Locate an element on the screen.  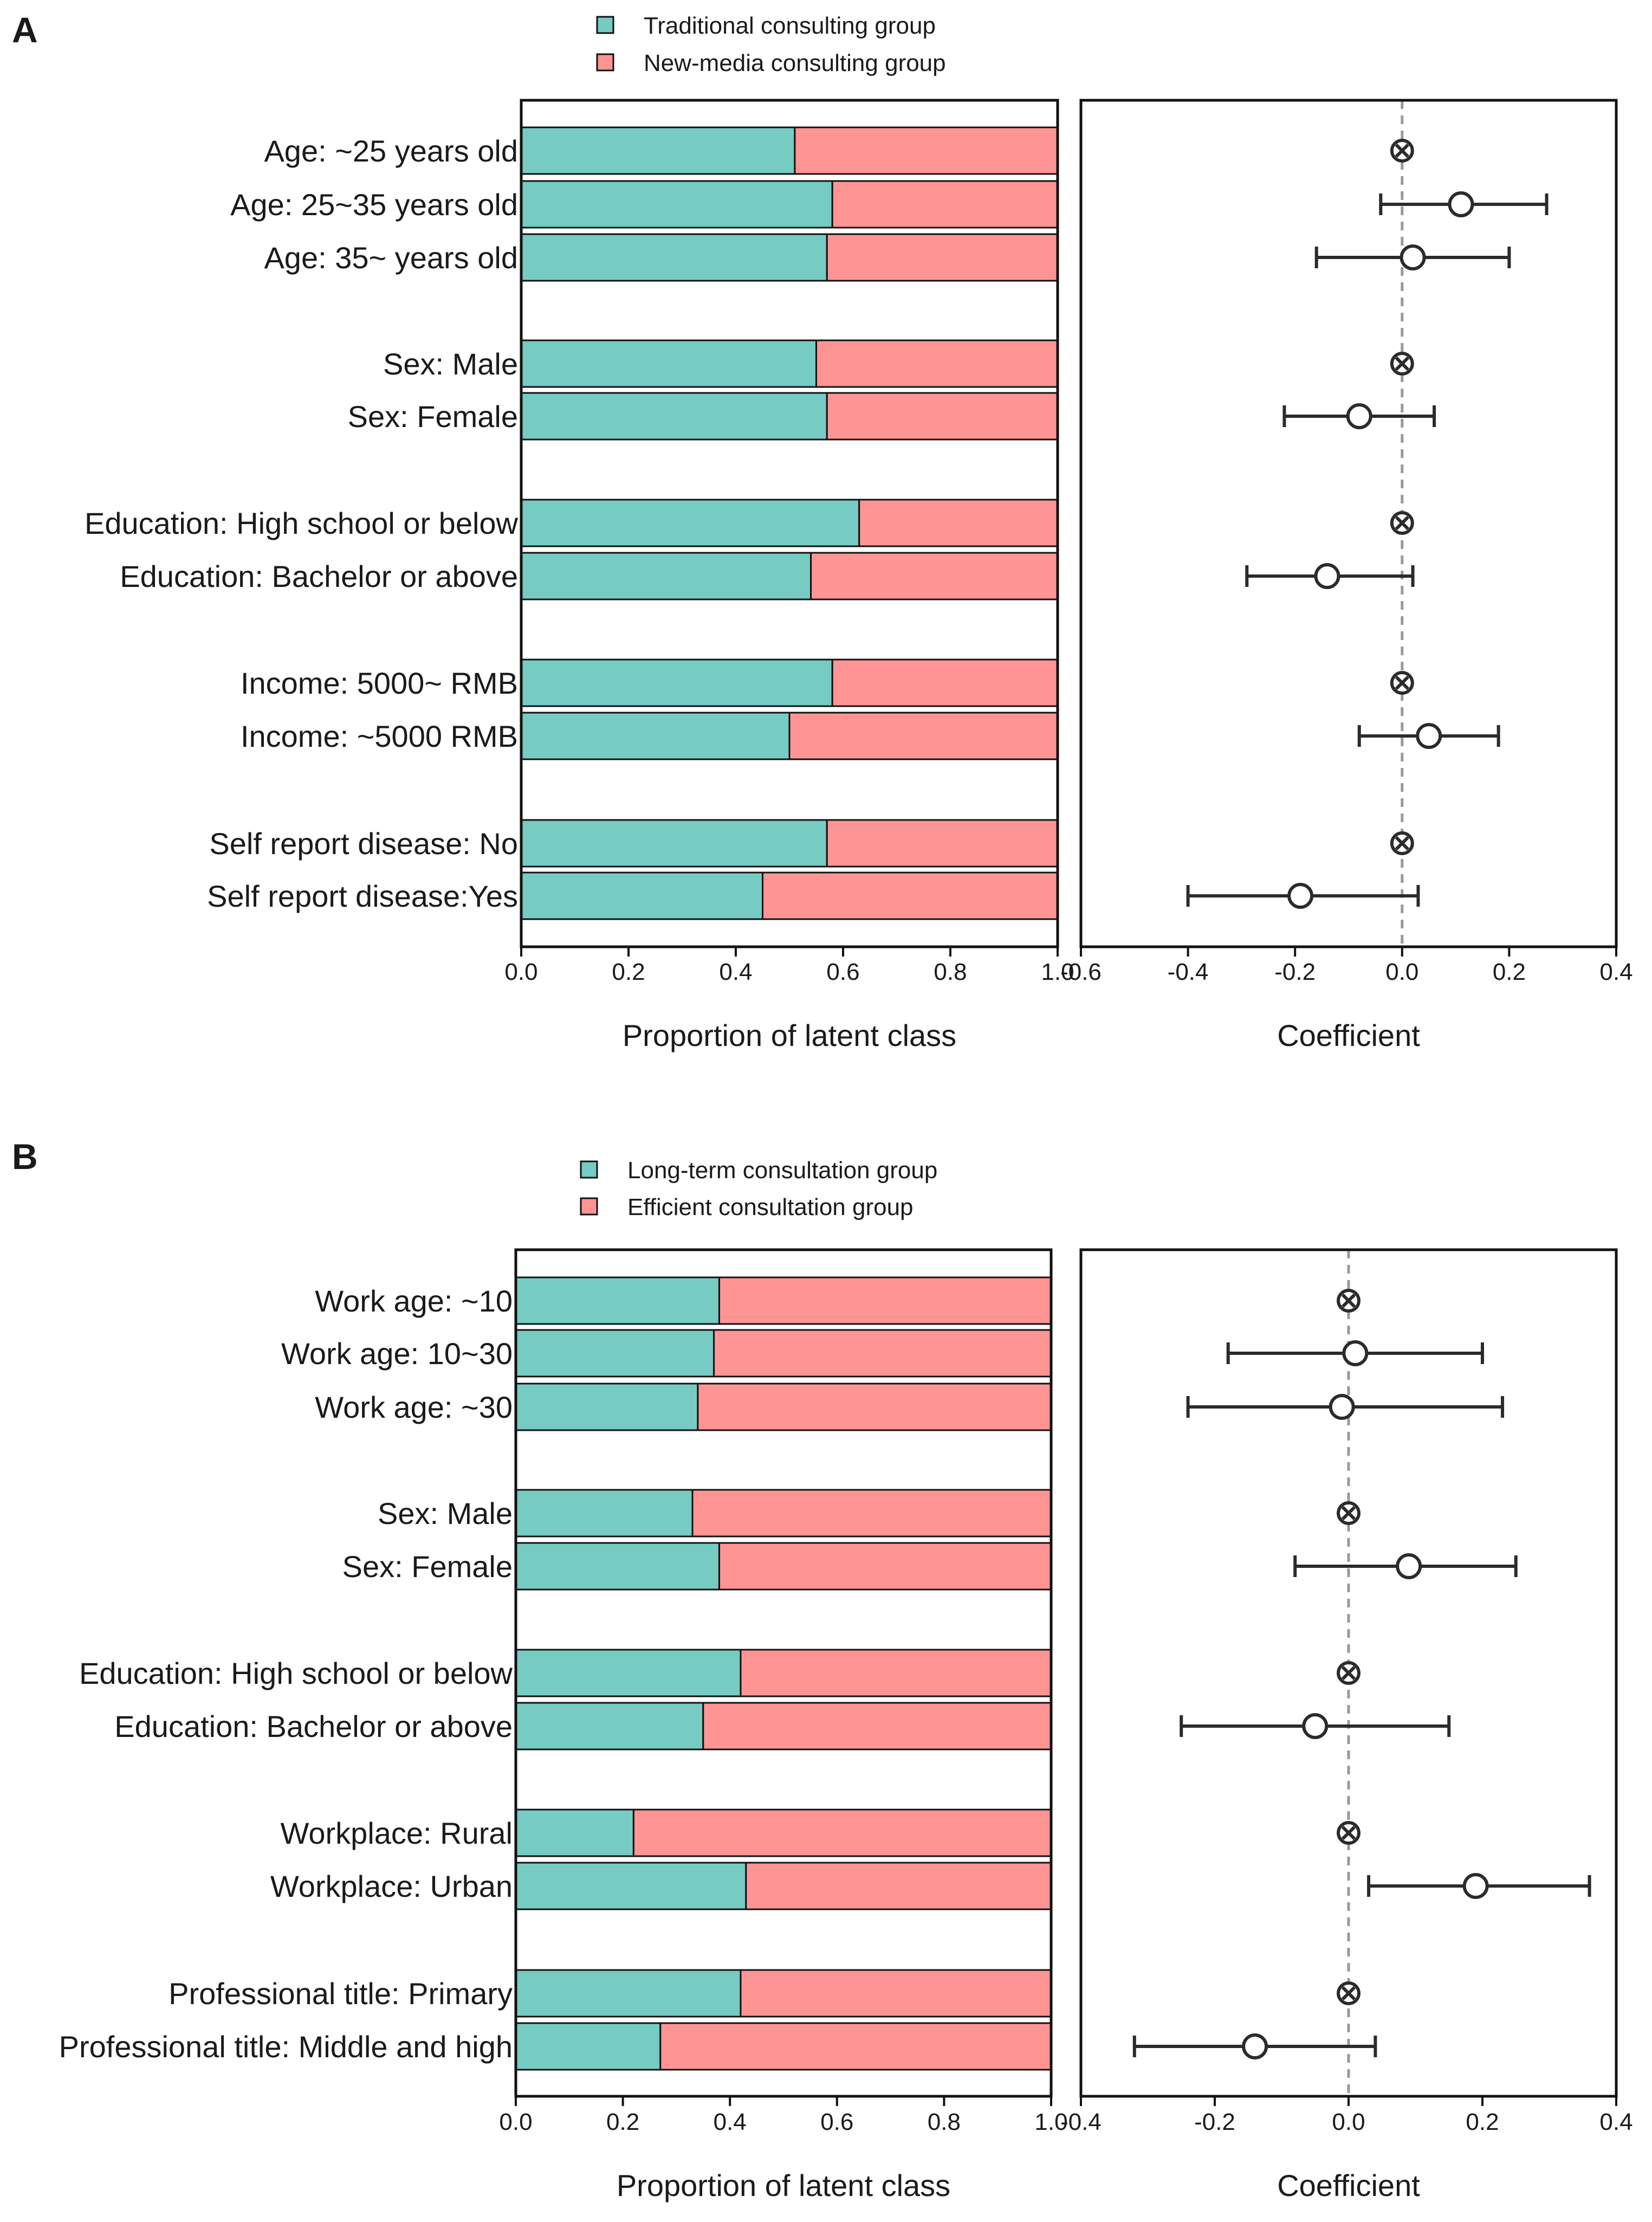
category-label: Professional title: Primary is located at coordinates (341, 1993).